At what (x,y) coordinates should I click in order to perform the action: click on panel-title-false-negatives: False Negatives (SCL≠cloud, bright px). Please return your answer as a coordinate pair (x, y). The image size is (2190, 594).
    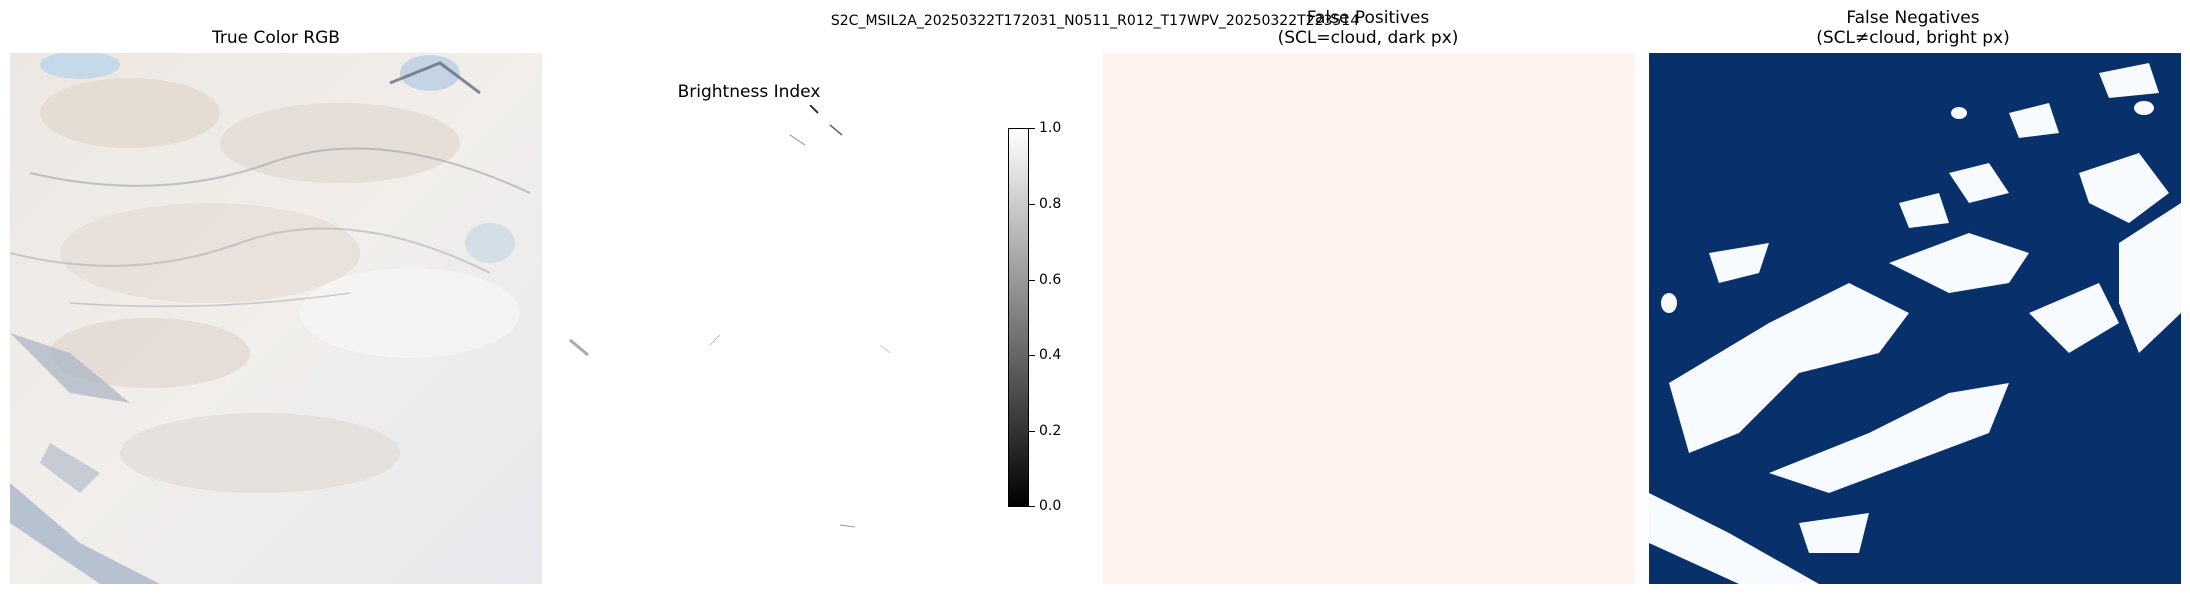
    Looking at the image, I should click on (1913, 28).